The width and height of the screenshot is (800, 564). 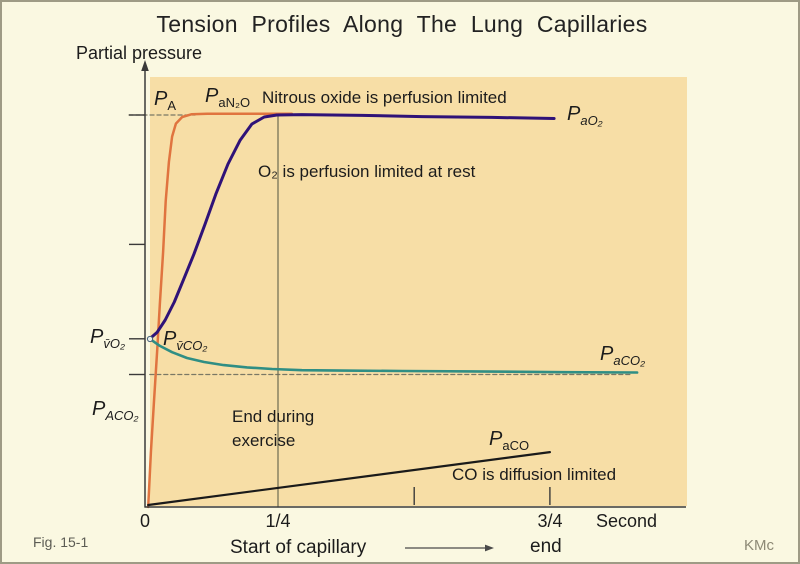 What do you see at coordinates (393, 355) in the screenshot?
I see `curve-co2` at bounding box center [393, 355].